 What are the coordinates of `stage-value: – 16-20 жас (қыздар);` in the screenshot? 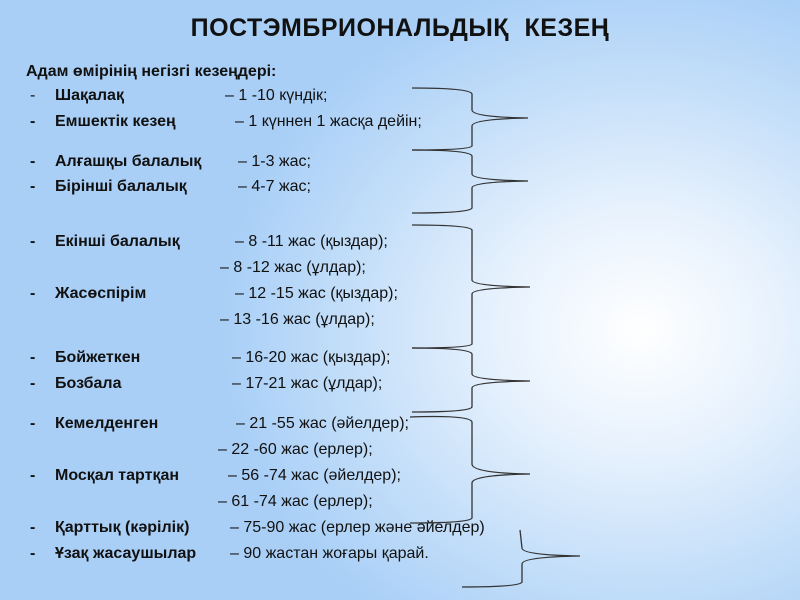 It's located at (311, 357).